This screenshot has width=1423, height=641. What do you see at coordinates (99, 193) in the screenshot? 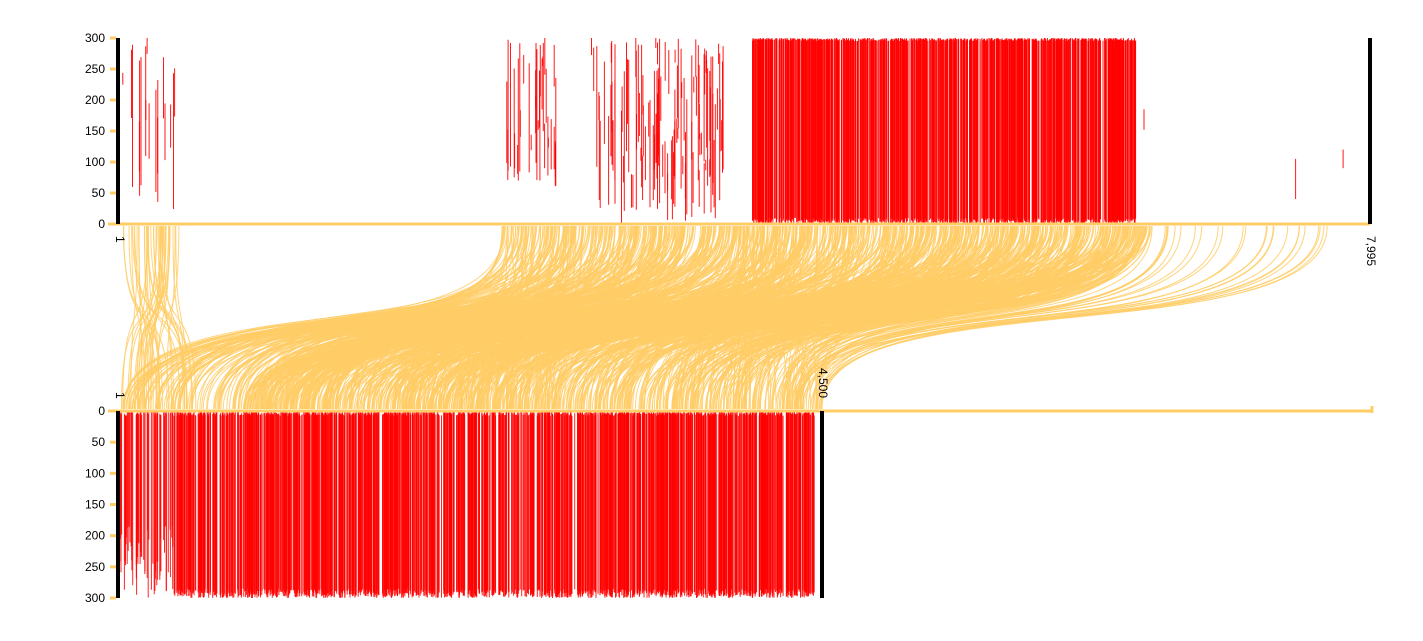
I see `top-y-tick-label: 50` at bounding box center [99, 193].